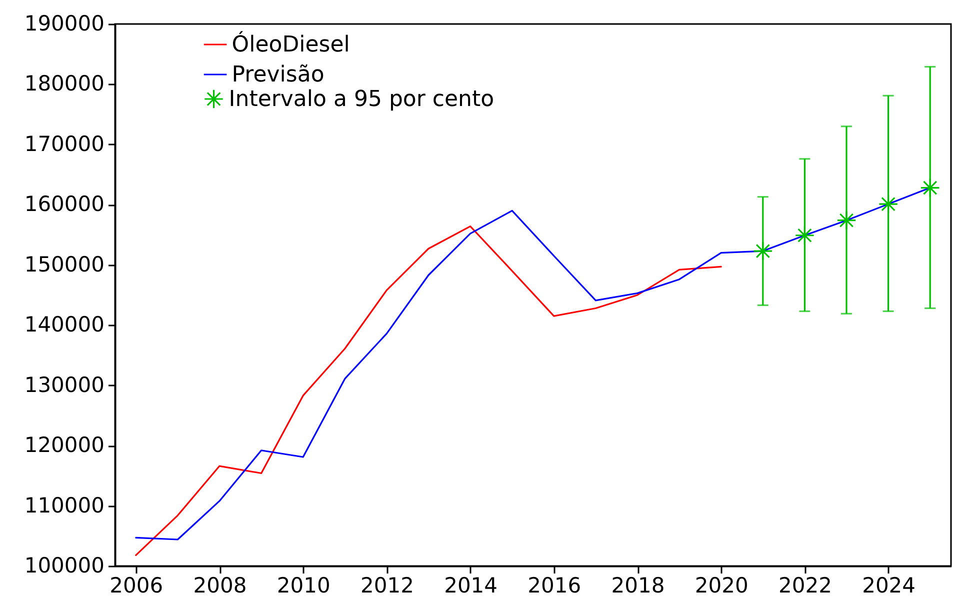 The image size is (960, 602). I want to click on y-tick-label: 120000, so click(64, 445).